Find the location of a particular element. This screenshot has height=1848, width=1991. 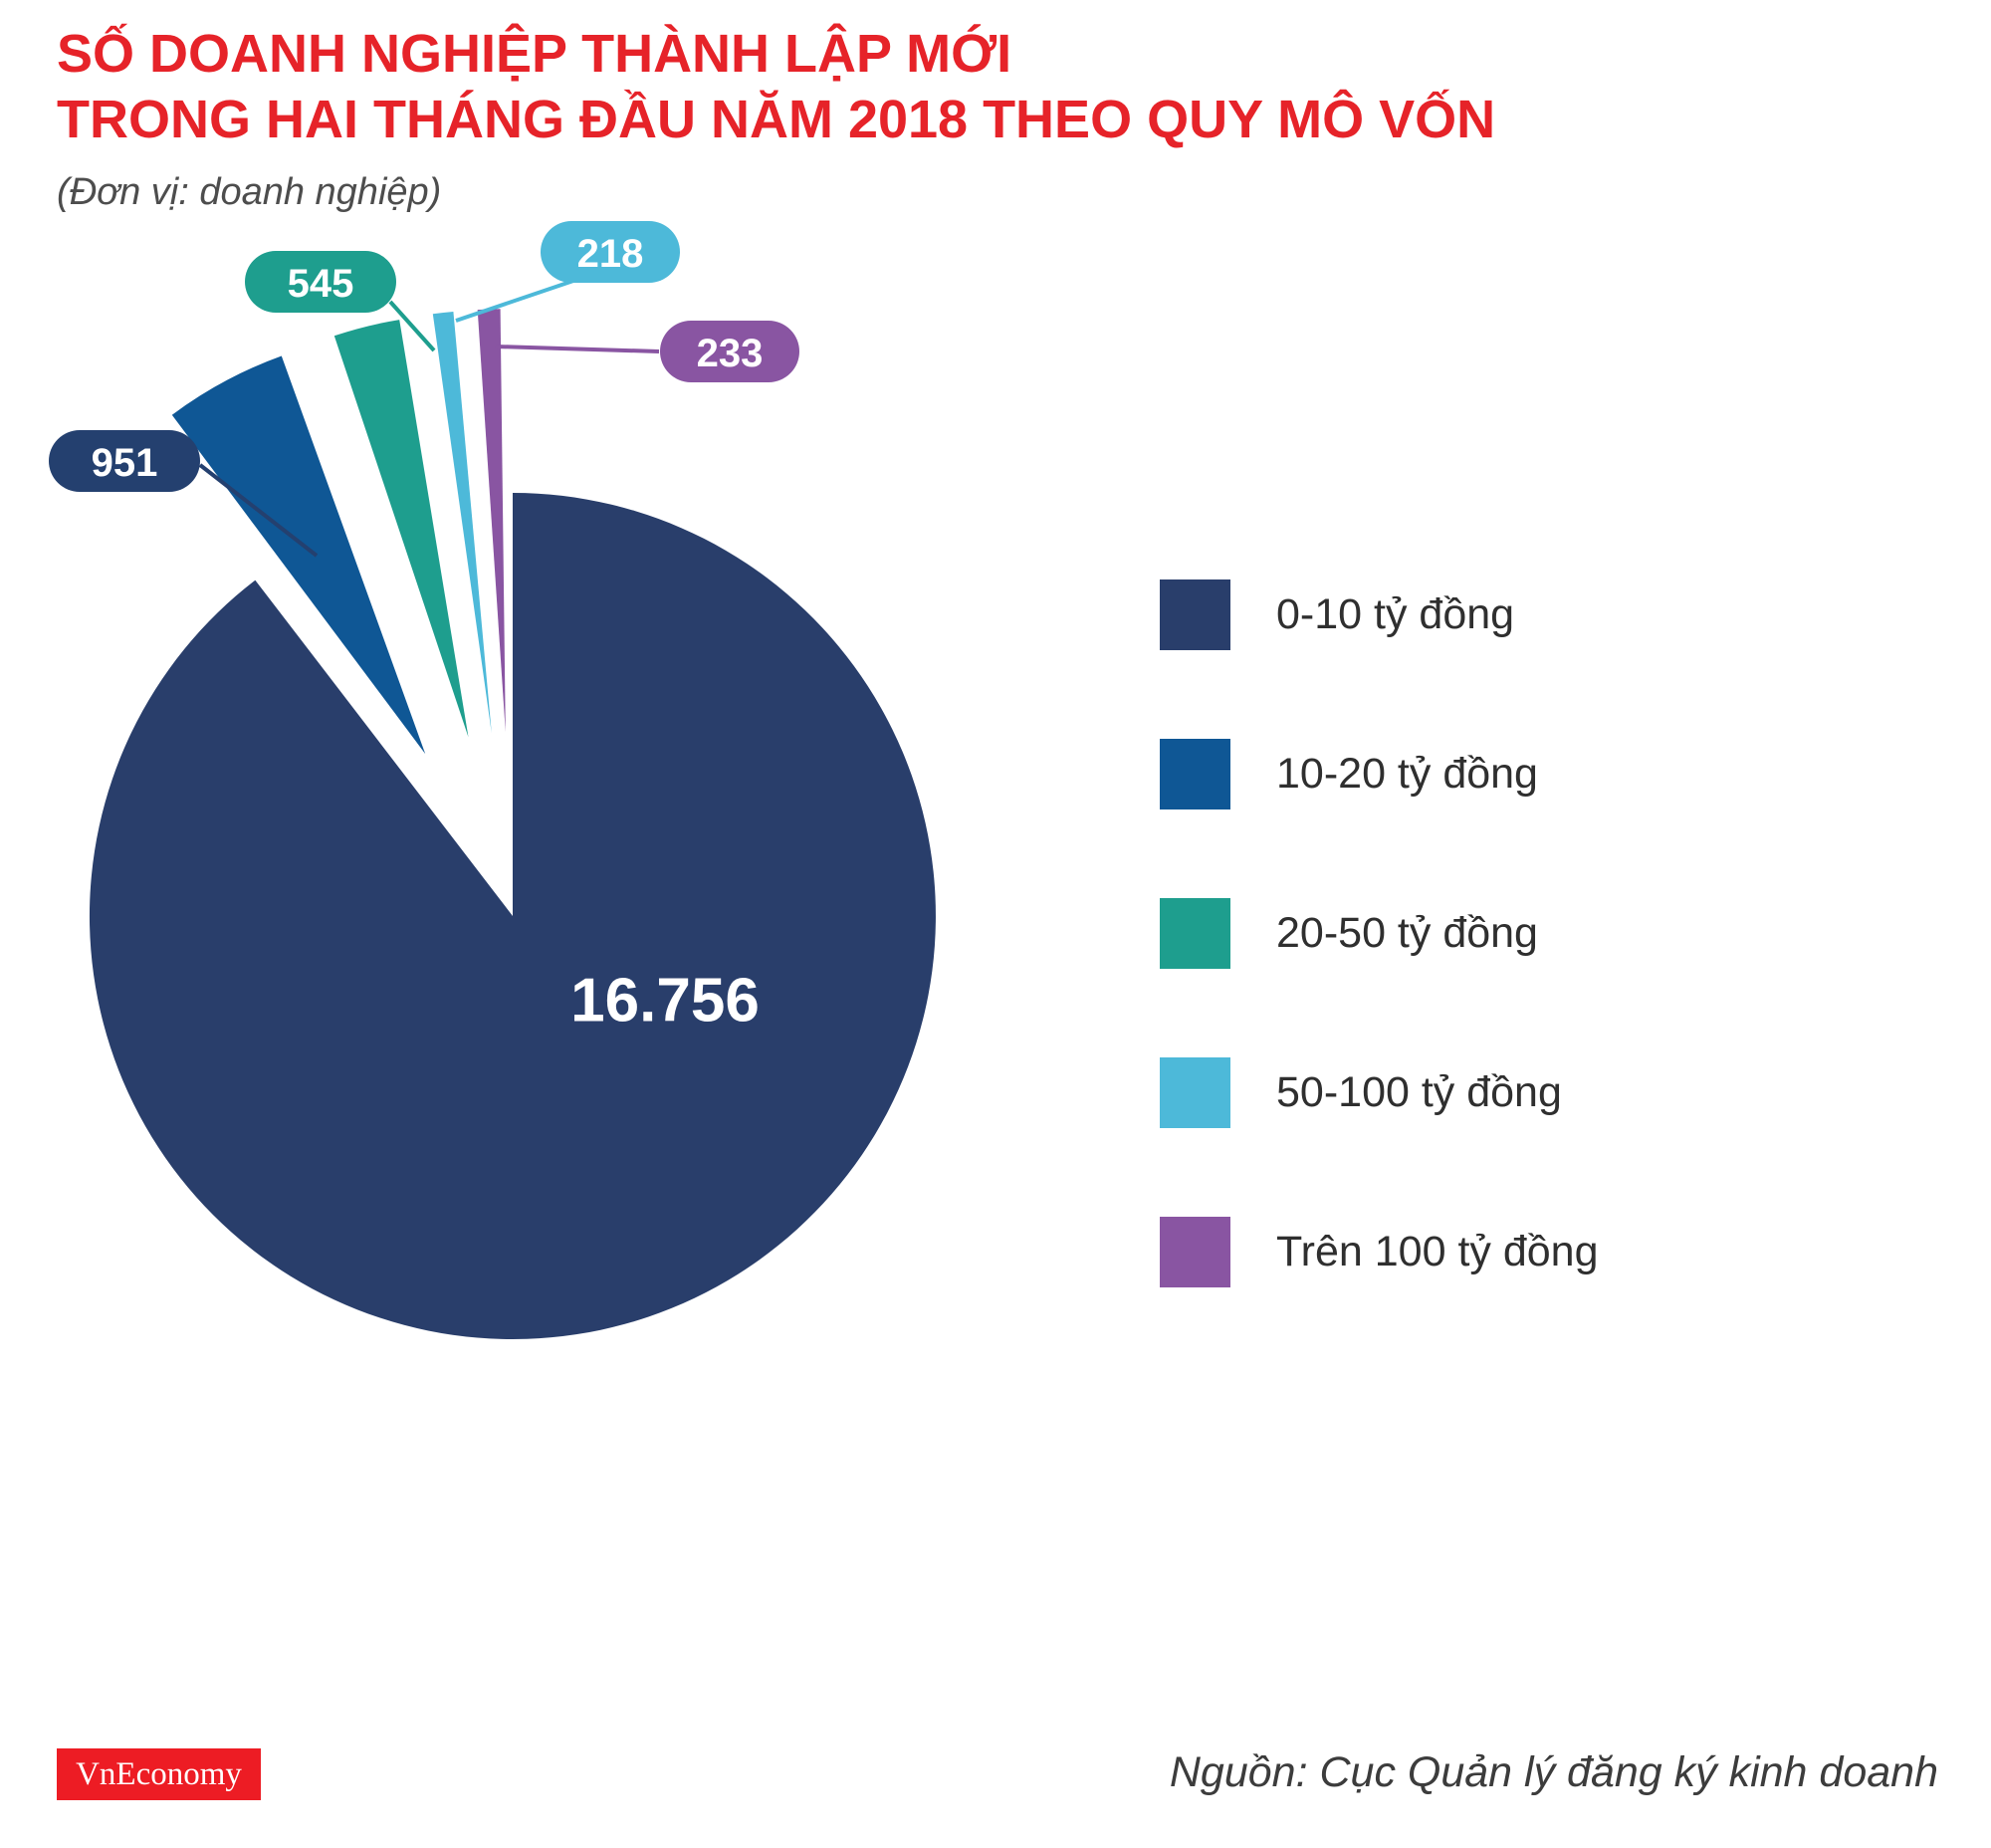

callout-value: 545 is located at coordinates (321, 284).